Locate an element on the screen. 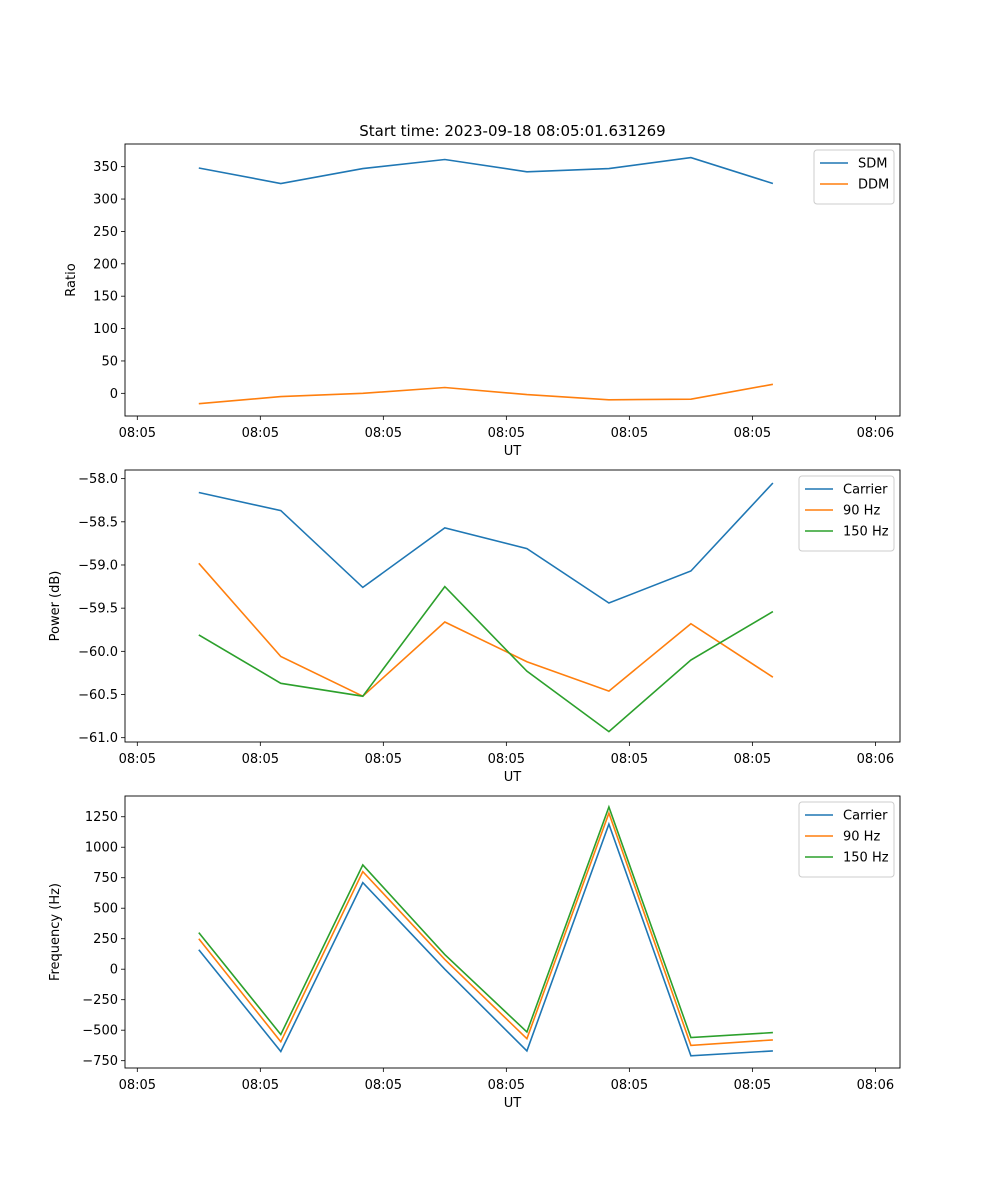 The image size is (1000, 1200). y-axis-label: Ratio is located at coordinates (71, 279).